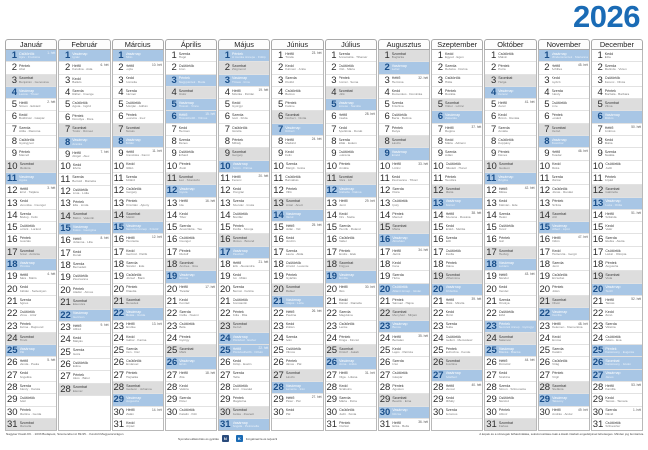 The image size is (648, 450). Describe the element at coordinates (350, 56) in the screenshot. I see `day-row: 1 Szerda Annamária · Tihamér` at that location.